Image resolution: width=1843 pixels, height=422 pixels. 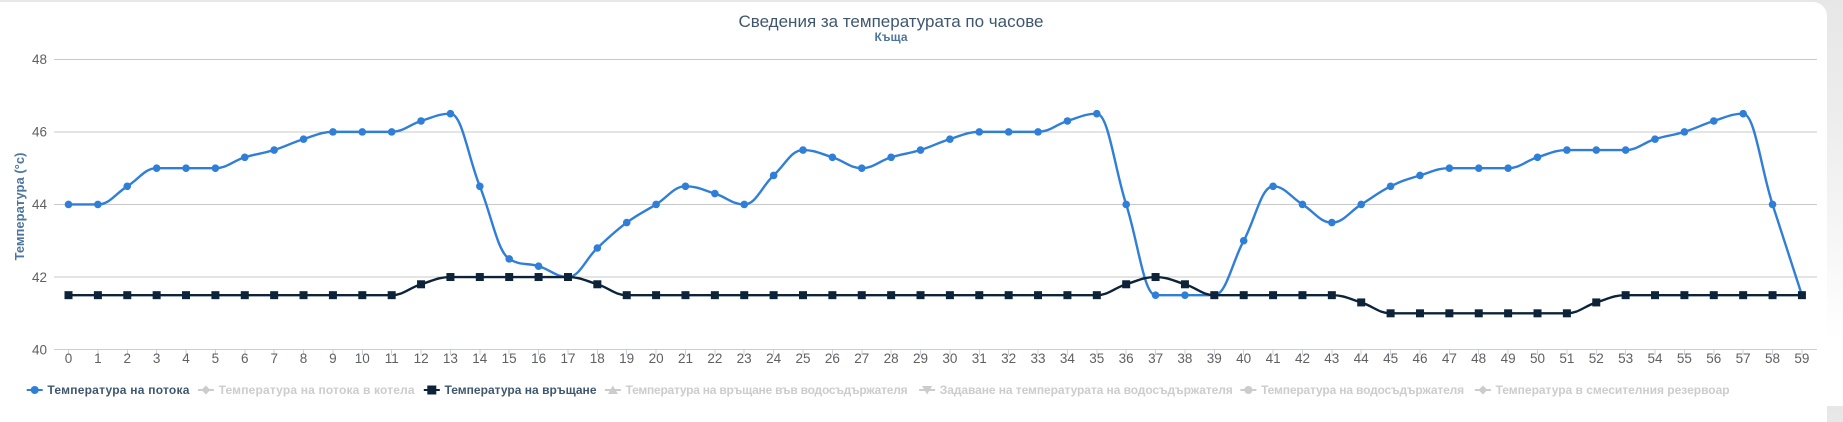 I want to click on svg-text: 49, so click(x=1508, y=358).